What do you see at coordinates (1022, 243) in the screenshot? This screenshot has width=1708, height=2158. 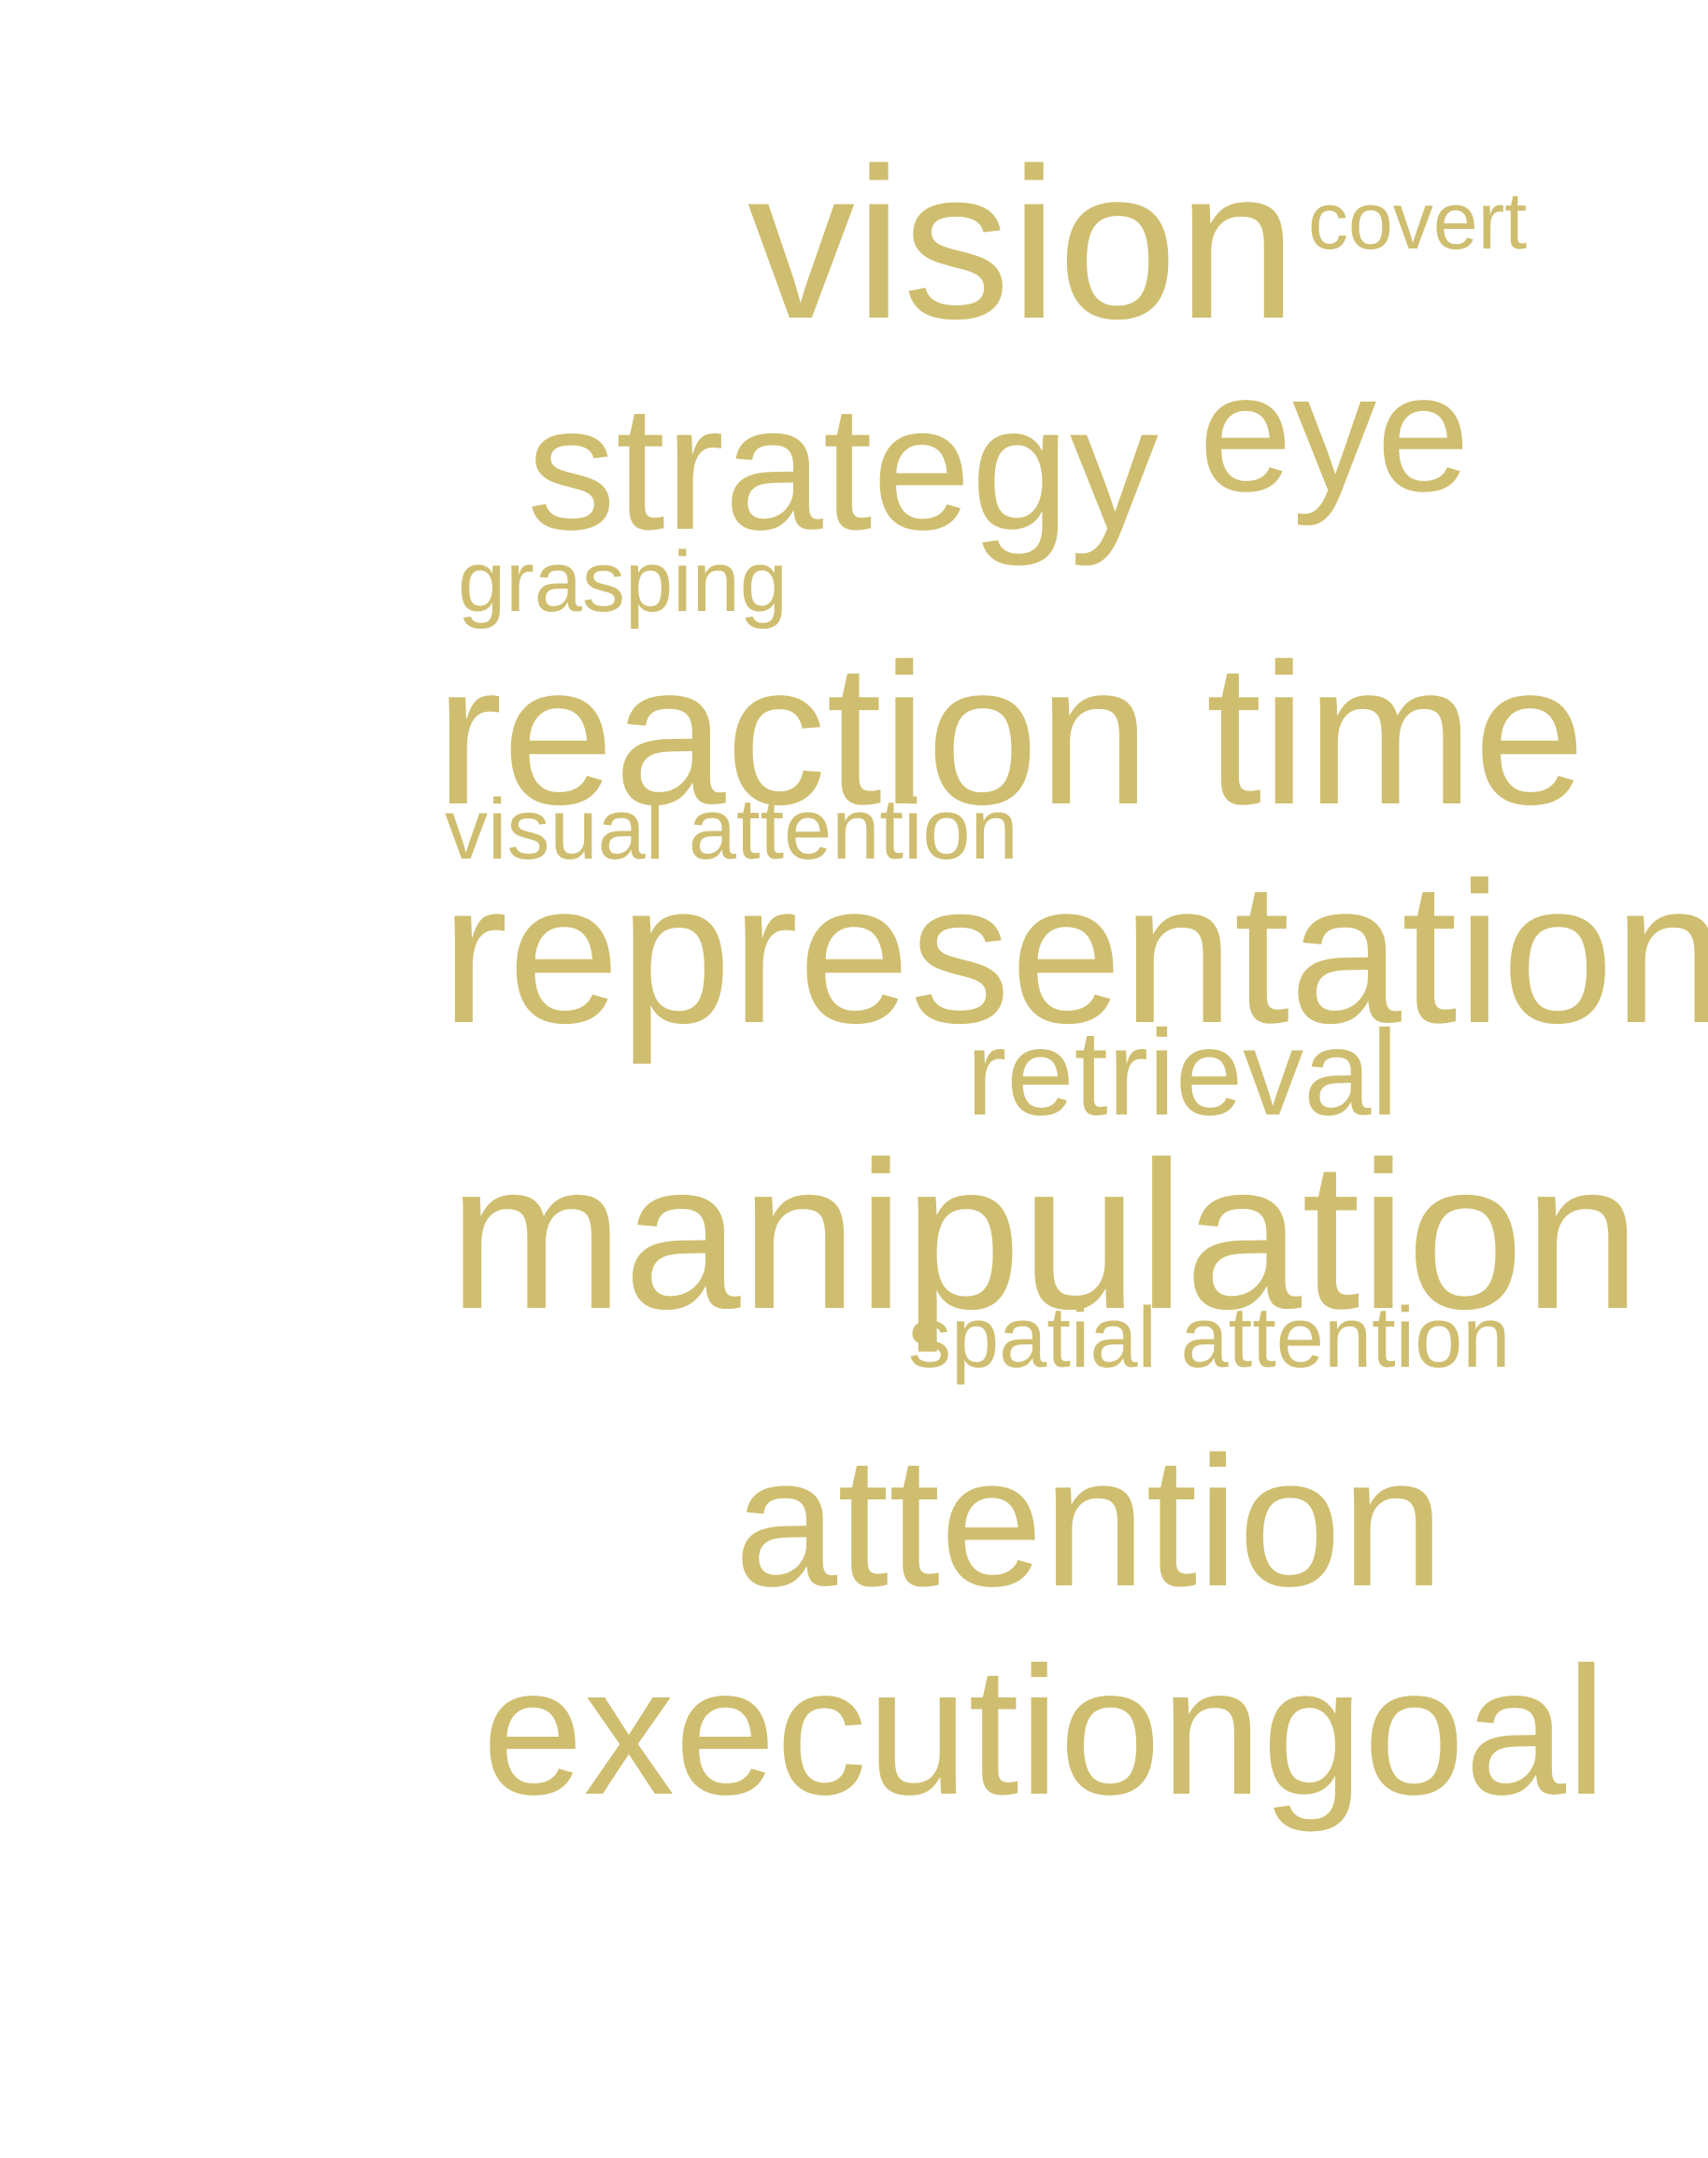 I see `word-vision: vision` at bounding box center [1022, 243].